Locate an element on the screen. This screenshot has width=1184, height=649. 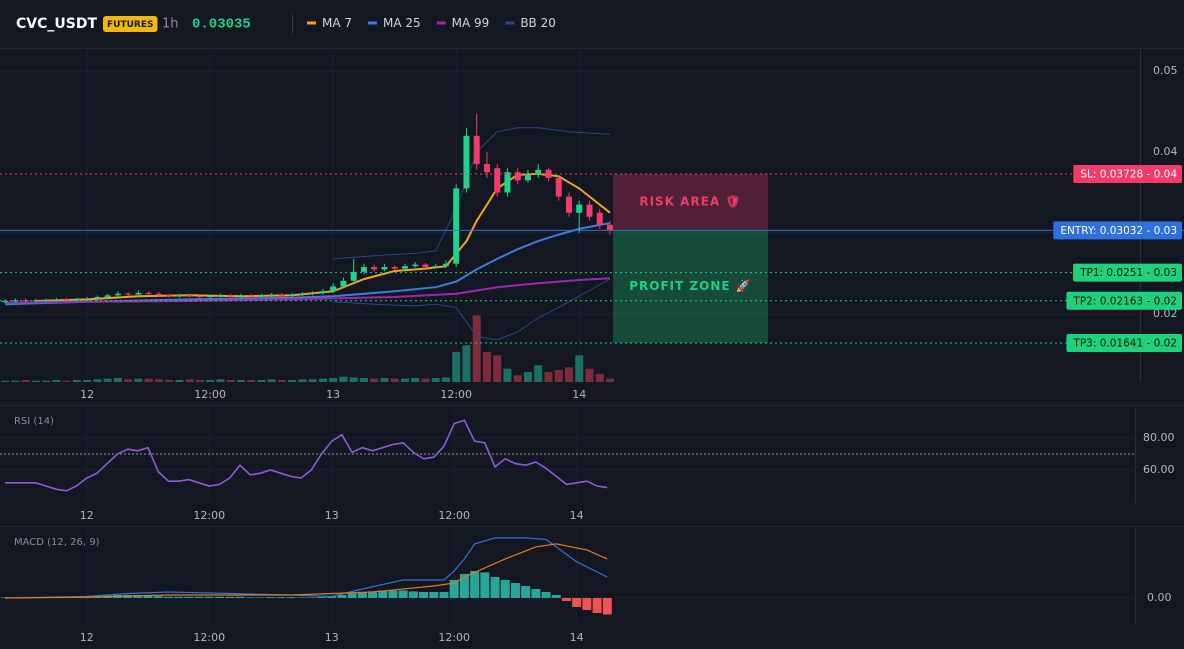
symbol: CVC_USDT is located at coordinates (56, 24).